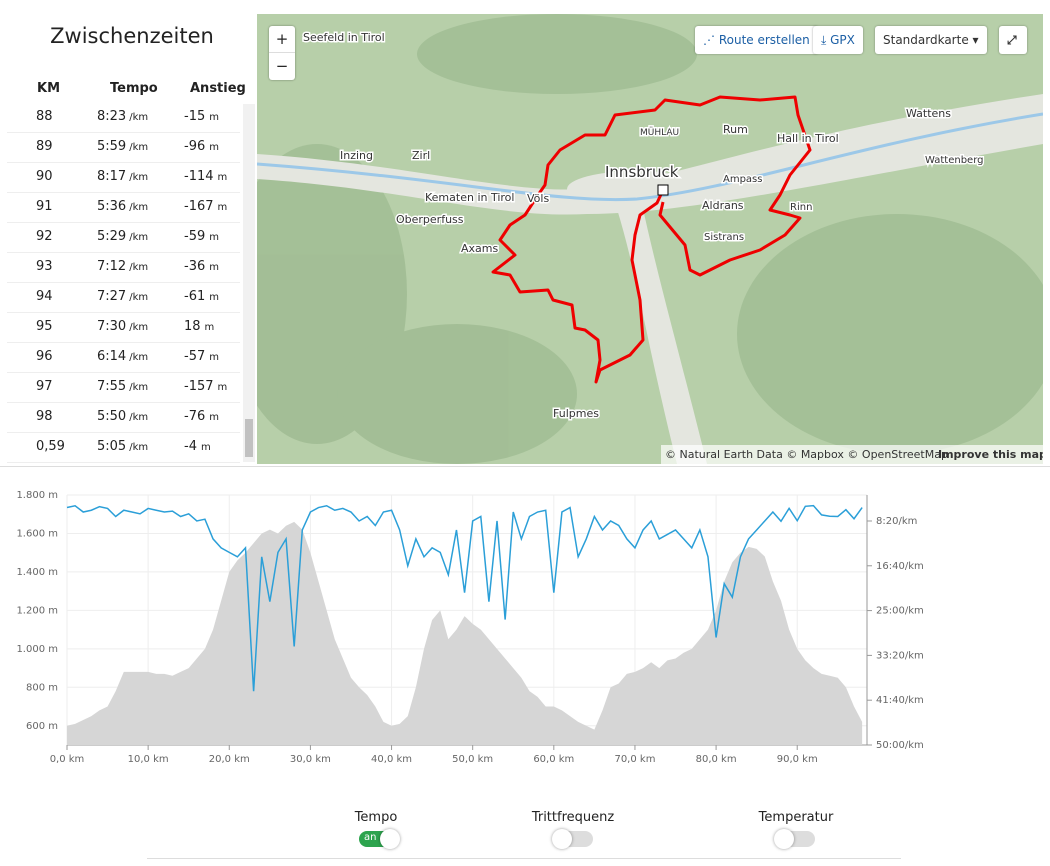 The height and width of the screenshot is (866, 1050). Describe the element at coordinates (282, 39) in the screenshot. I see `zoom-in: +` at that location.